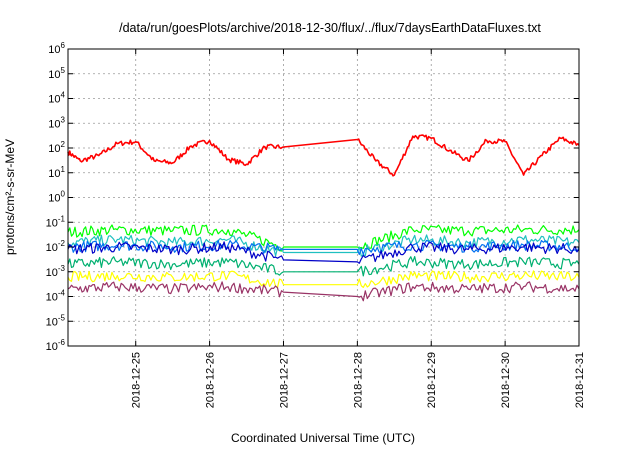  What do you see at coordinates (62, 293) in the screenshot?
I see `y-tick-exponent: -4` at bounding box center [62, 293].